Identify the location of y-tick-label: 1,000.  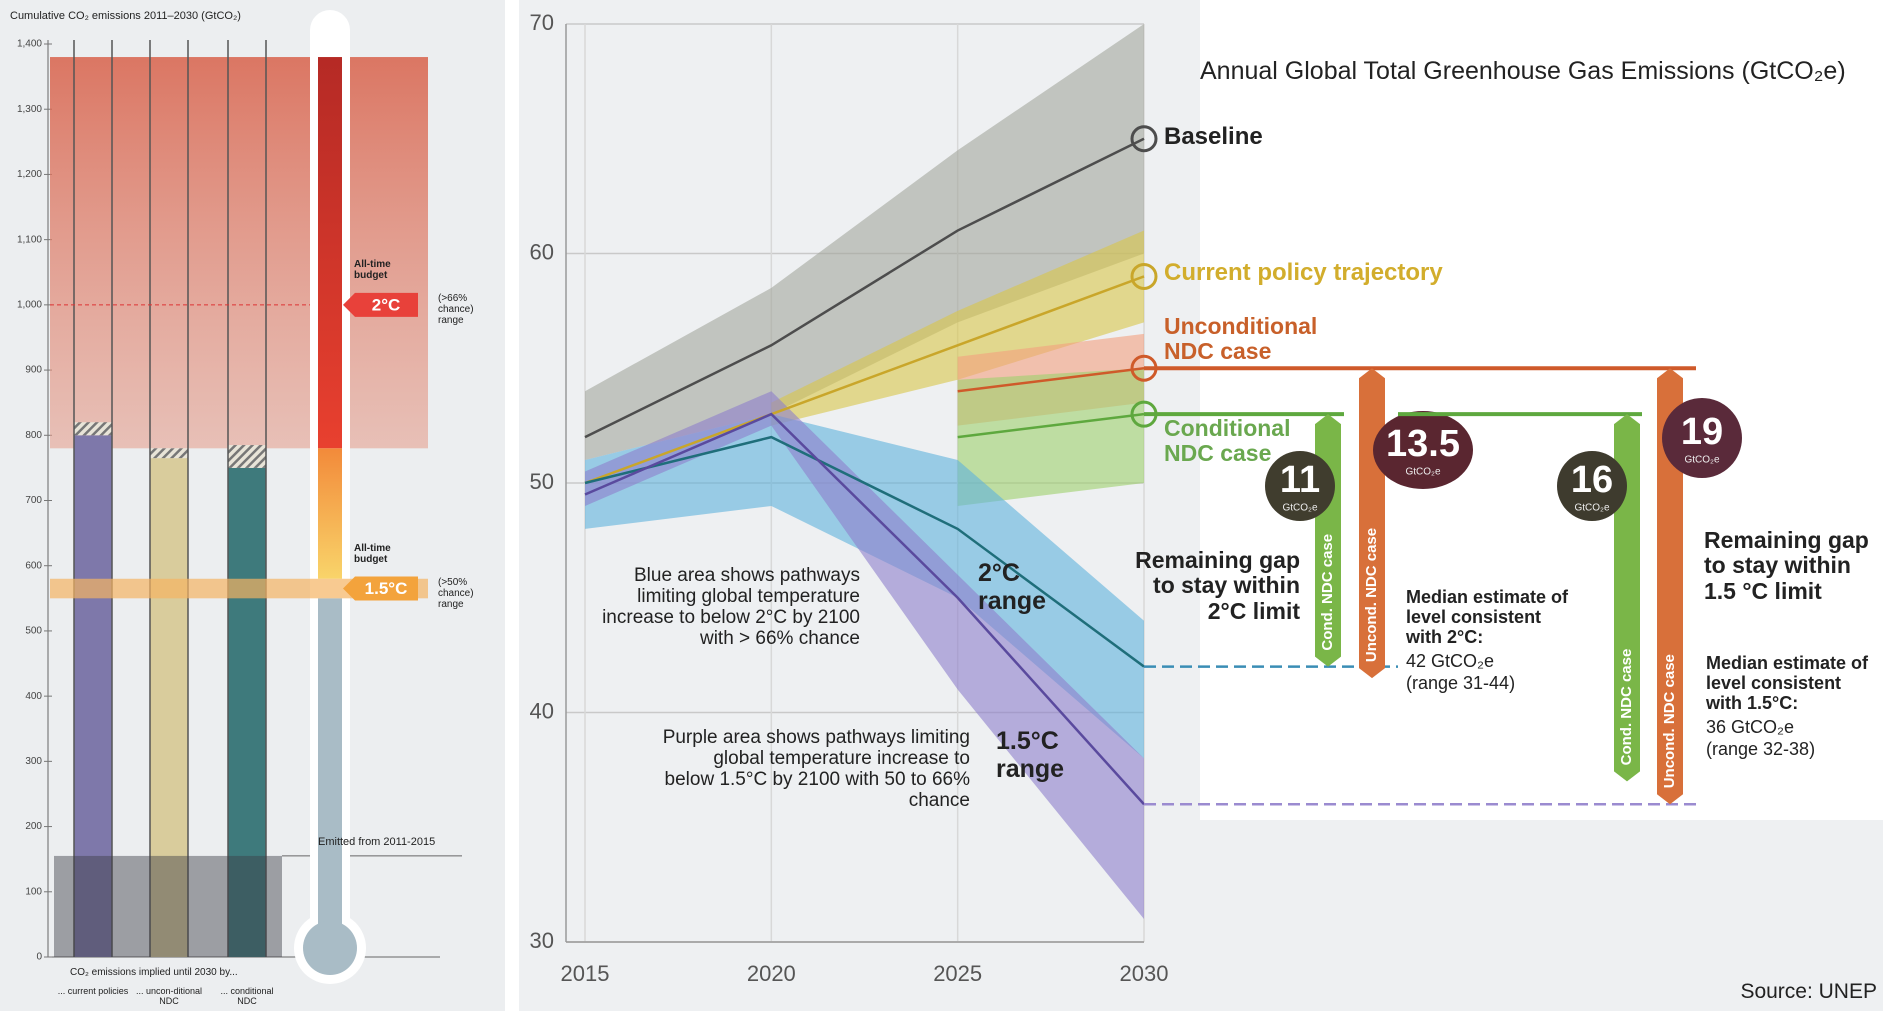
(29, 304).